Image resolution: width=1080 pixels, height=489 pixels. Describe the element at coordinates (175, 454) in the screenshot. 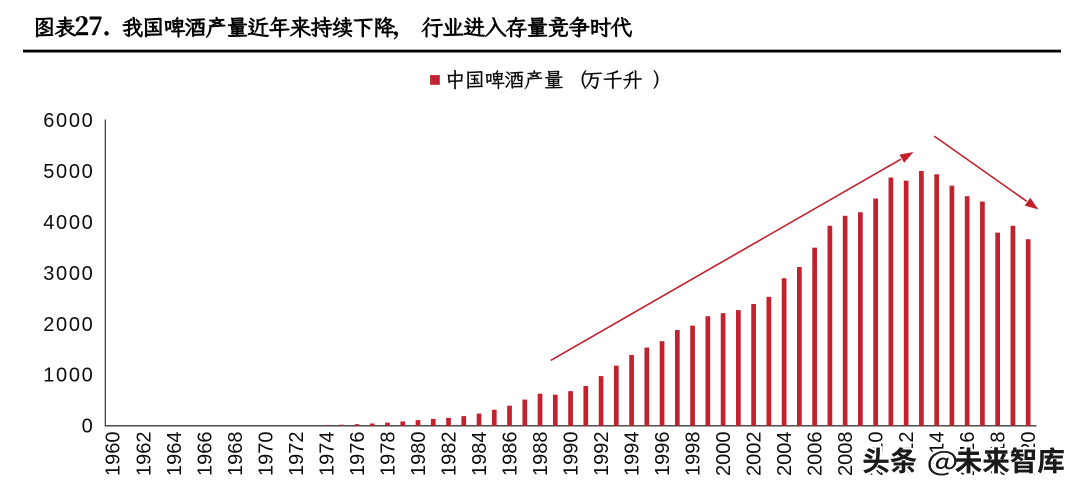

I see `svg-text: 1964` at that location.